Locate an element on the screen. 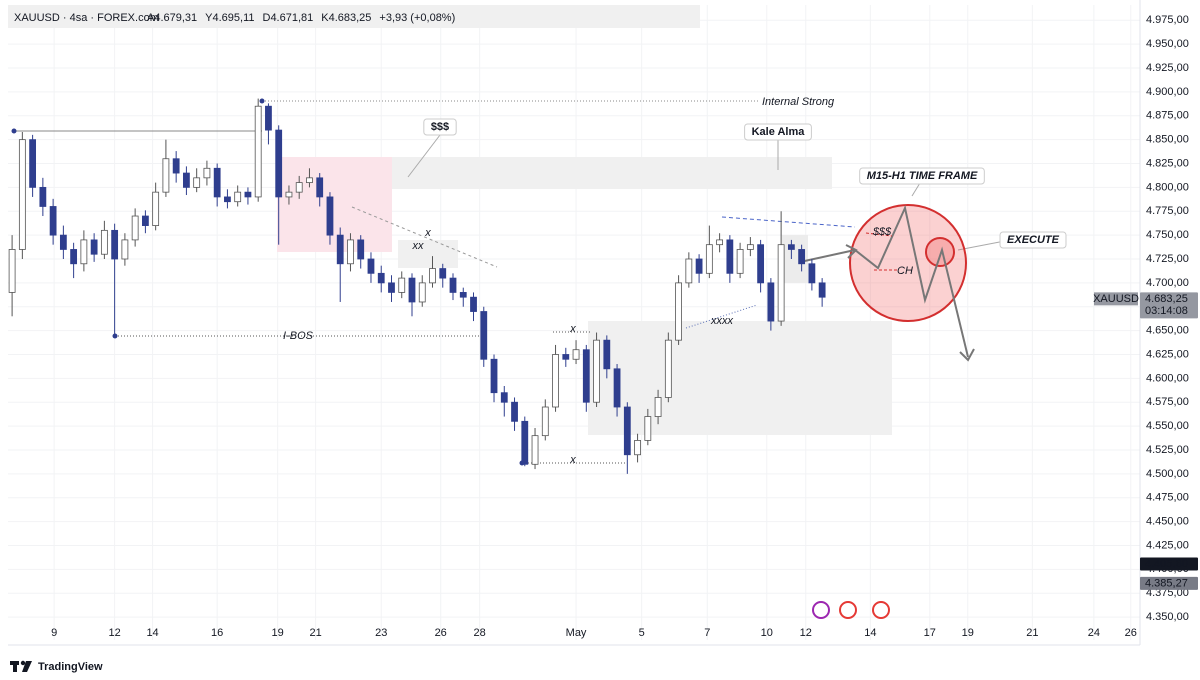 This screenshot has height=680, width=1200. y-tick-label: 4.575,00 is located at coordinates (1167, 402).